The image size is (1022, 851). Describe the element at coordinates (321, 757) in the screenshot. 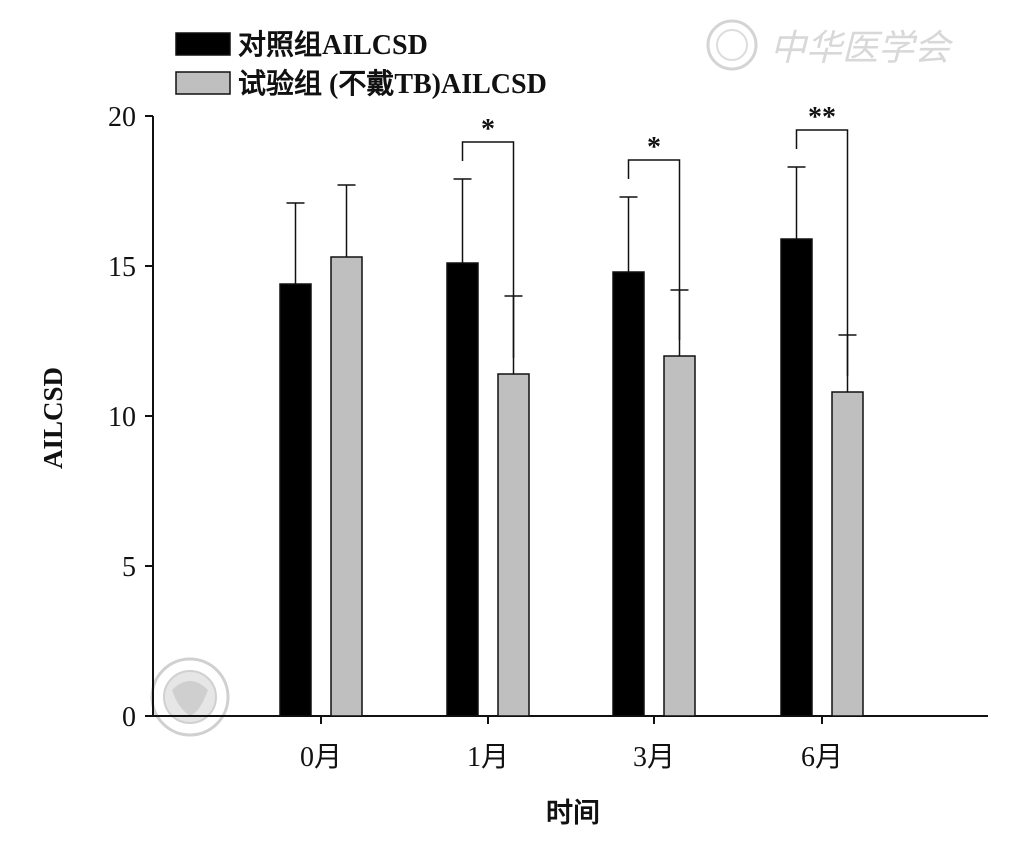

I see `x-tick-label: 0月` at that location.